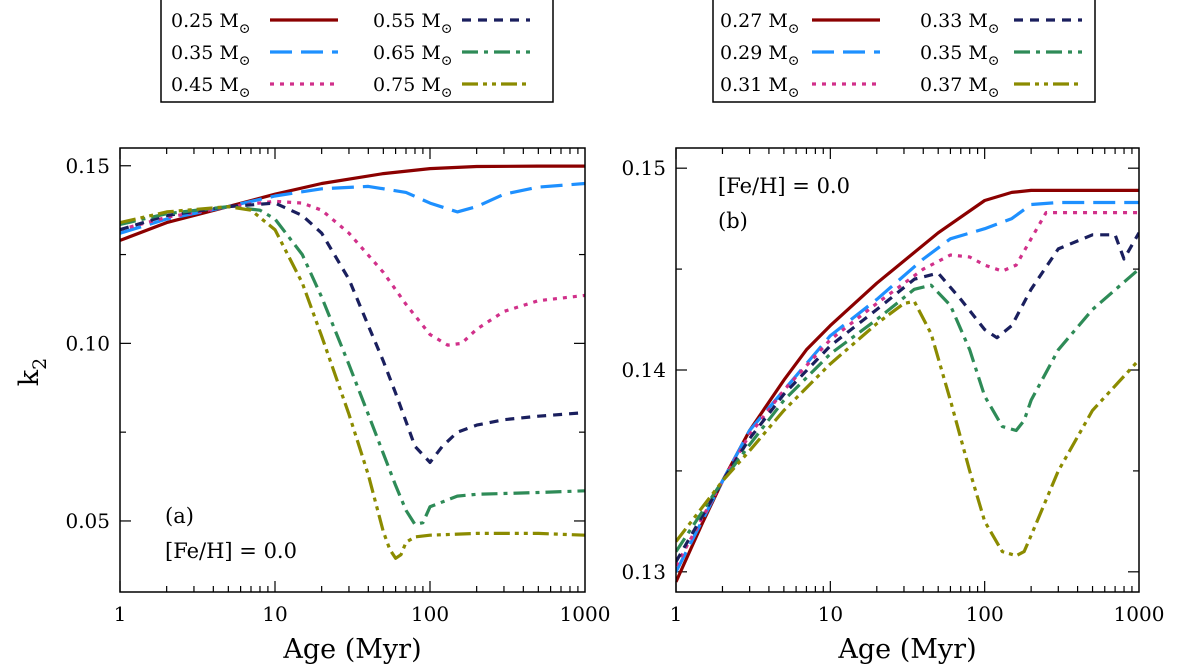  I want to click on legend-label: 0.55 M⊙, so click(413, 23).